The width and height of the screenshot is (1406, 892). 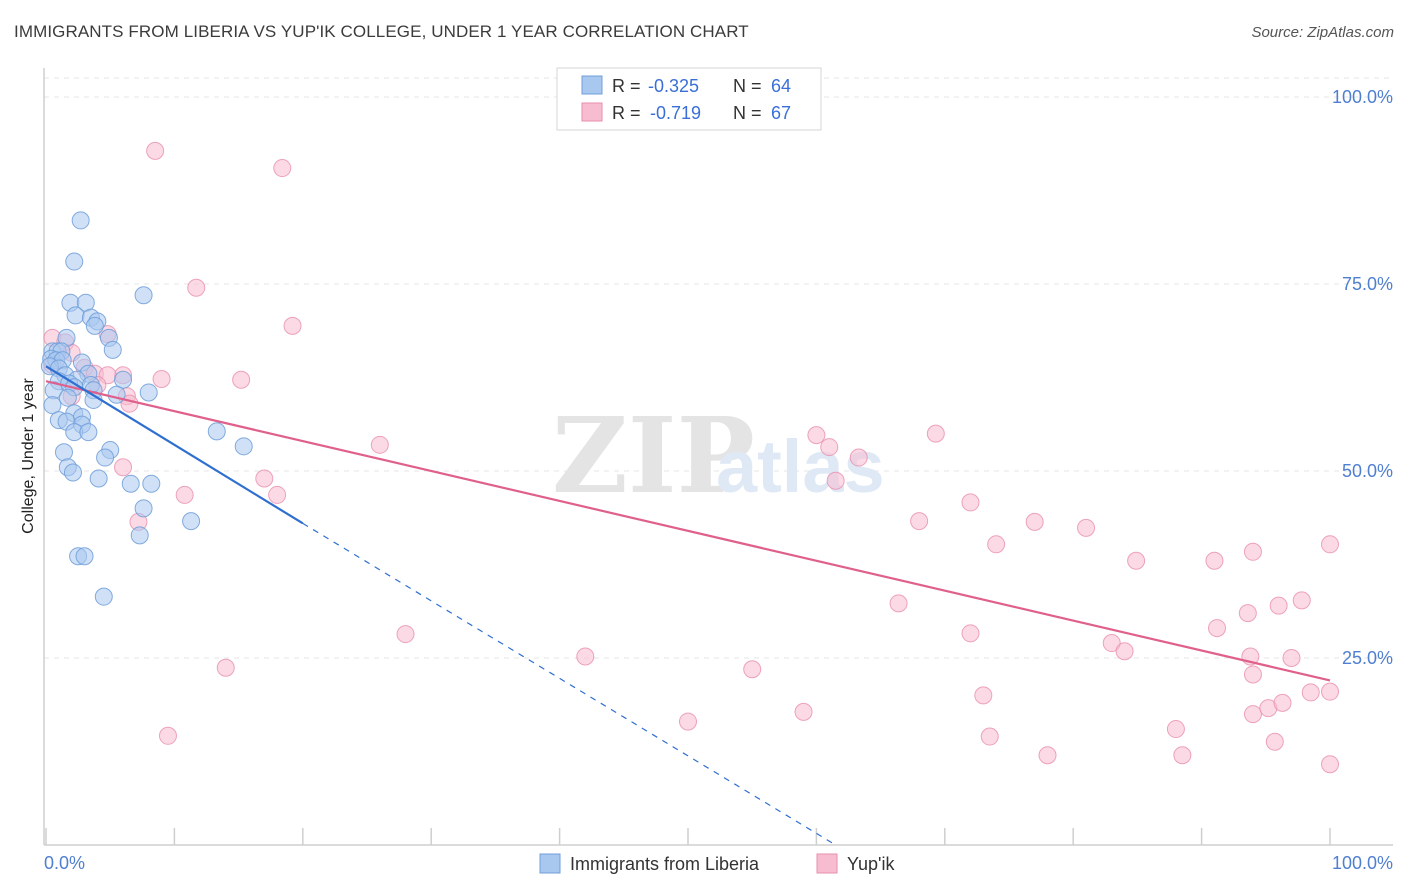 I want to click on legend-label-yupik: Yup'ik, so click(x=871, y=864).